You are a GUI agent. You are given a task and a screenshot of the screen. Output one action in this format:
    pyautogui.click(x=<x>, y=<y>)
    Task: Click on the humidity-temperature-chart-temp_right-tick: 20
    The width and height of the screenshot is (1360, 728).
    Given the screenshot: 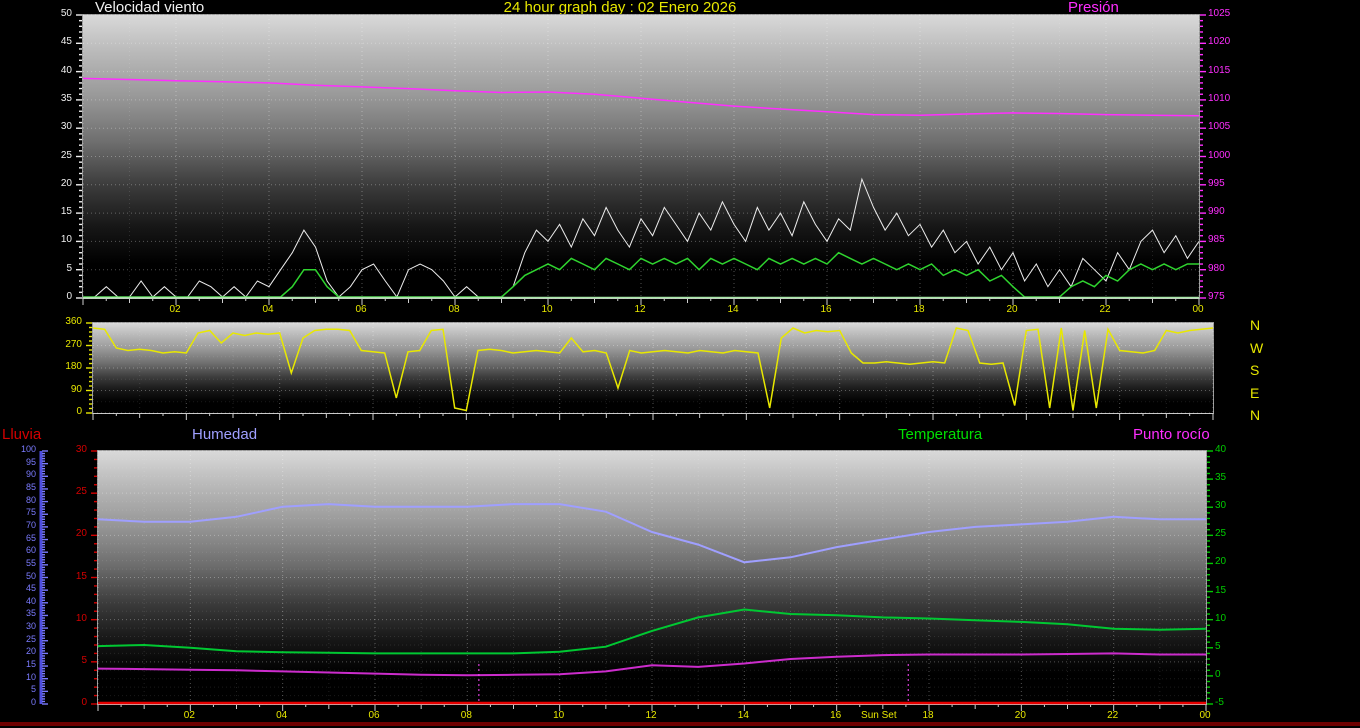 What is the action you would take?
    pyautogui.click(x=1221, y=562)
    